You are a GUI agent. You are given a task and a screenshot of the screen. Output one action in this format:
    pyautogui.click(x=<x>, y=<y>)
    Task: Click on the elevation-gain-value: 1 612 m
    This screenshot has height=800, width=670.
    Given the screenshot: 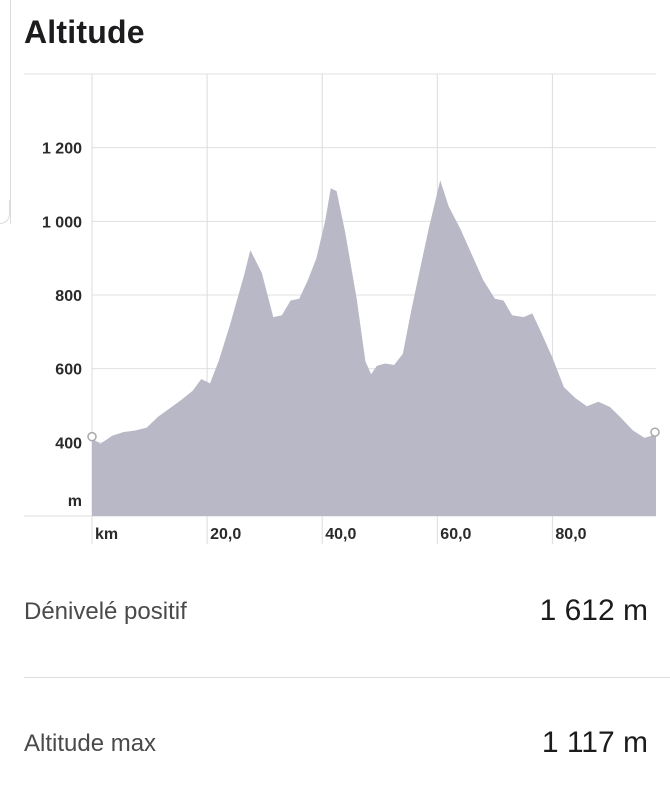 What is the action you would take?
    pyautogui.click(x=593, y=610)
    